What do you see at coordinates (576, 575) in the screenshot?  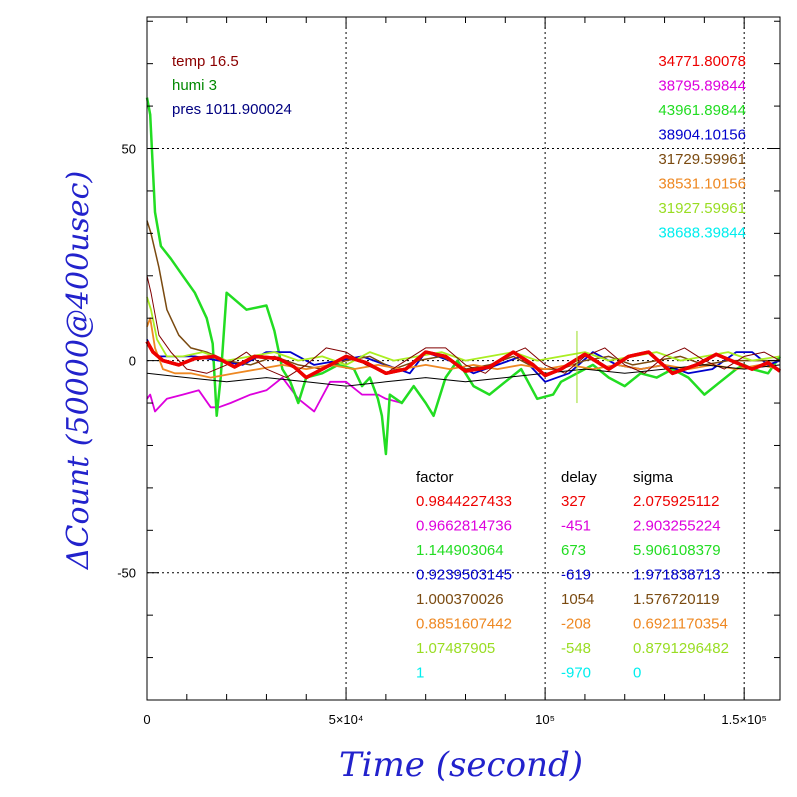 I see `table-cell-delay: -619` at bounding box center [576, 575].